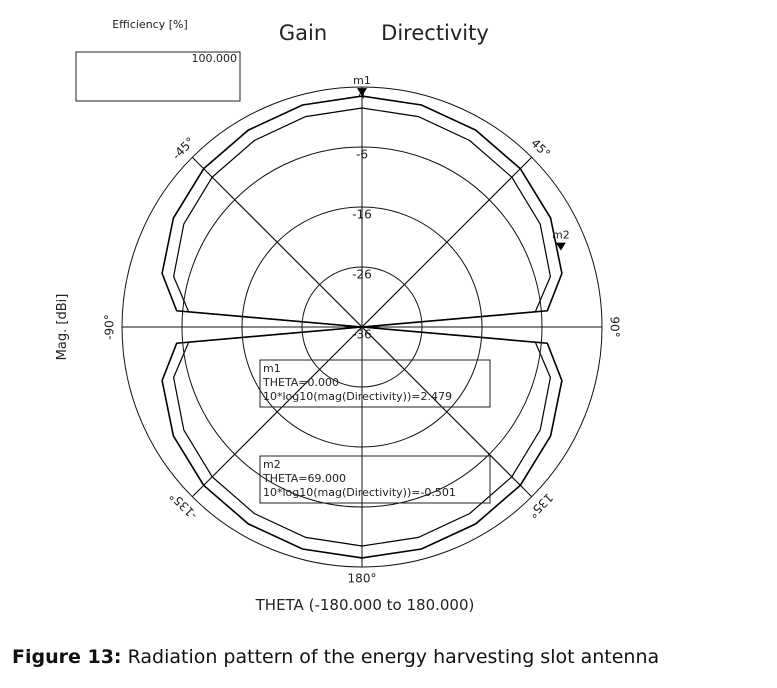 Image resolution: width=777 pixels, height=688 pixels. What do you see at coordinates (435, 33) in the screenshot?
I see `legend-entry: Directivity` at bounding box center [435, 33].